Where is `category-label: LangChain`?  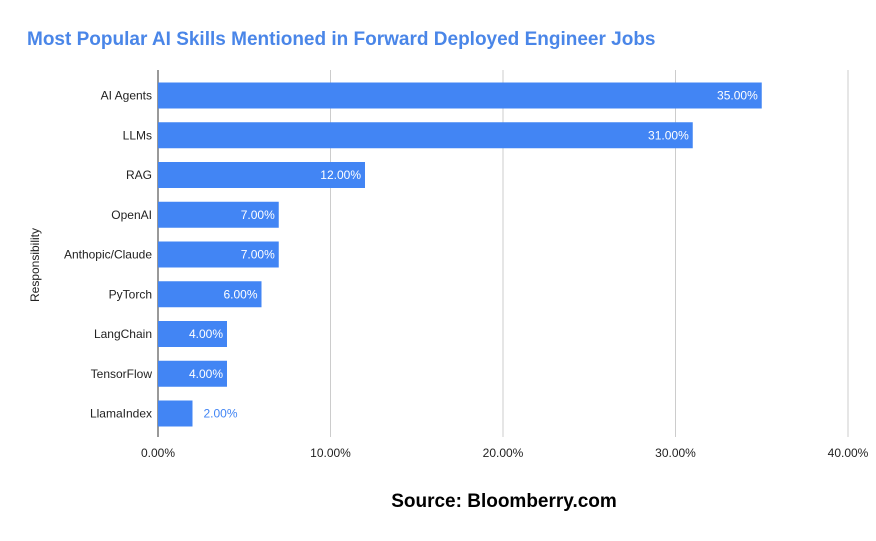
category-label: LangChain is located at coordinates (123, 334).